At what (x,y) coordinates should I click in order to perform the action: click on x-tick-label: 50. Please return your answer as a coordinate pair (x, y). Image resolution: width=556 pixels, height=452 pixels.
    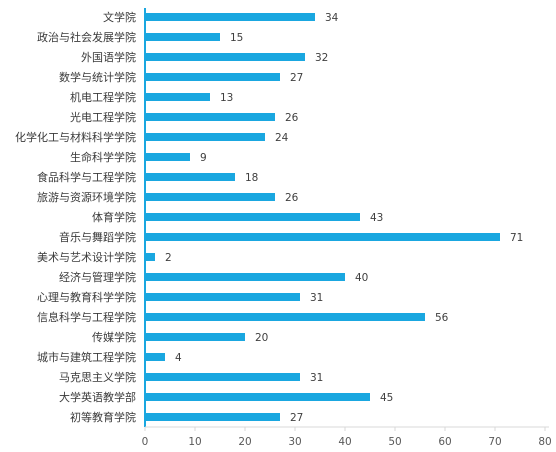
    Looking at the image, I should click on (394, 442).